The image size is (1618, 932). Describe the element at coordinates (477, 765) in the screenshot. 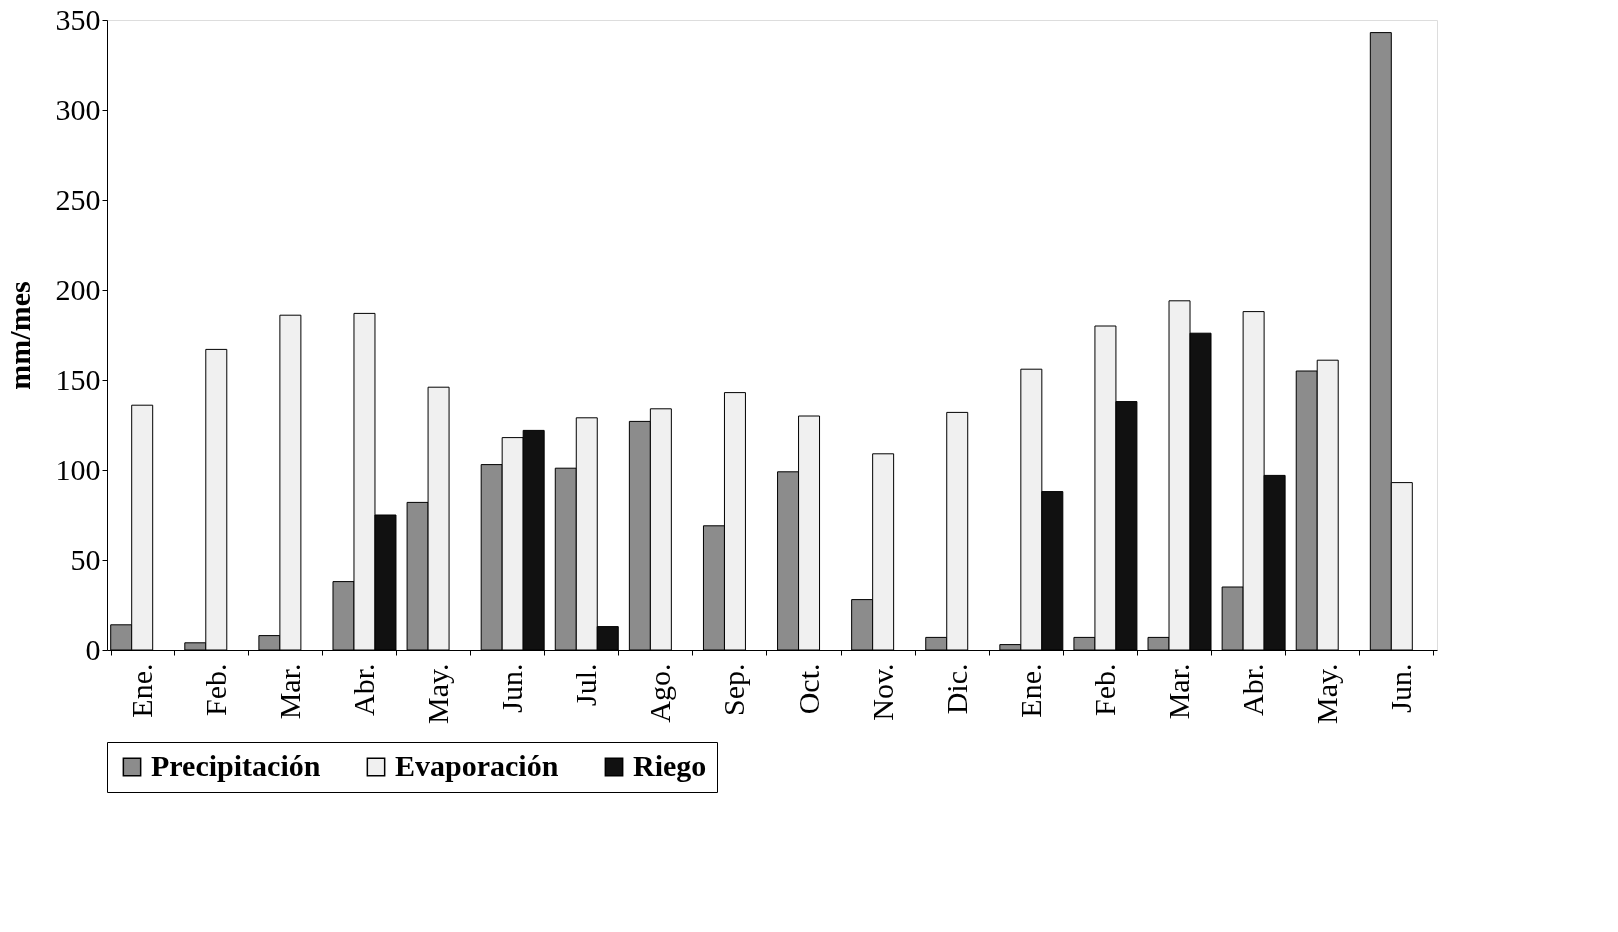

I see `legend-label: Evaporación` at that location.